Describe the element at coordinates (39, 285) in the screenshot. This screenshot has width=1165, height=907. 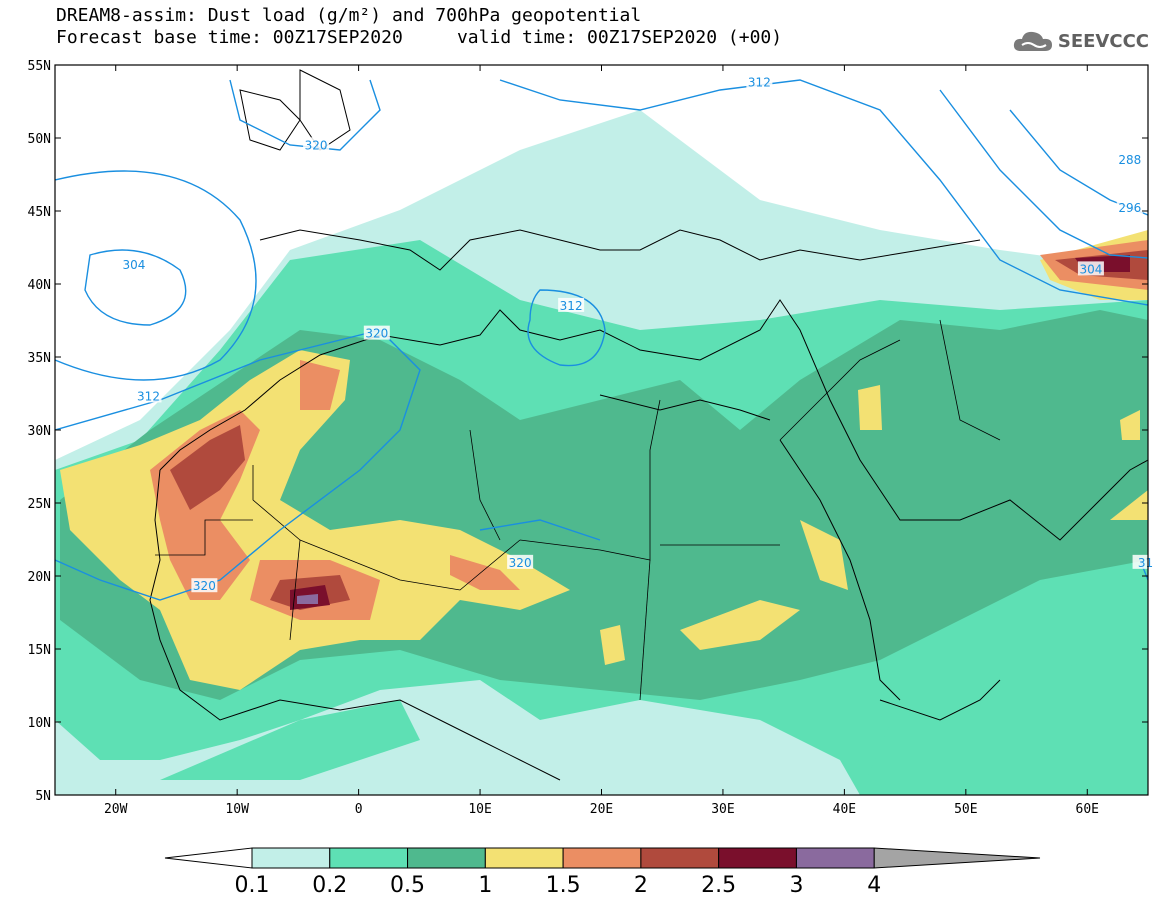
I see `lat-tick-label: 40N` at that location.